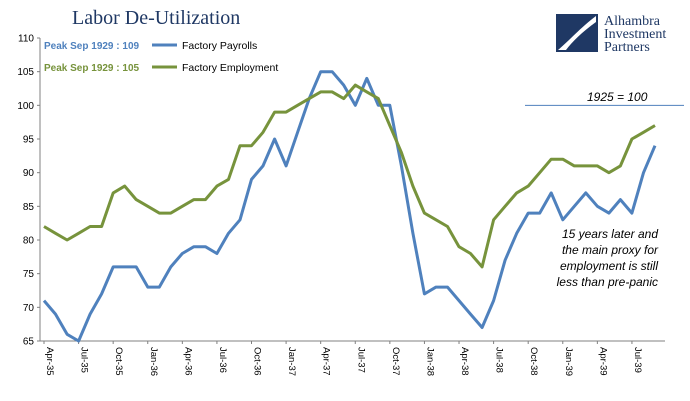 This screenshot has height=401, width=690. What do you see at coordinates (84, 360) in the screenshot?
I see `x-tick-label: Jul-35` at bounding box center [84, 360].